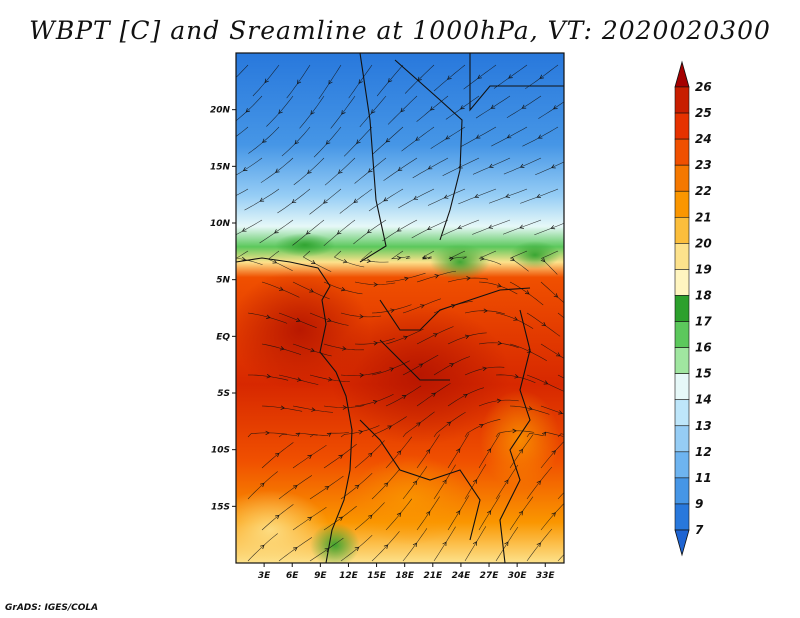 The height and width of the screenshot is (618, 800). I want to click on colorbar-label: 13, so click(703, 426).